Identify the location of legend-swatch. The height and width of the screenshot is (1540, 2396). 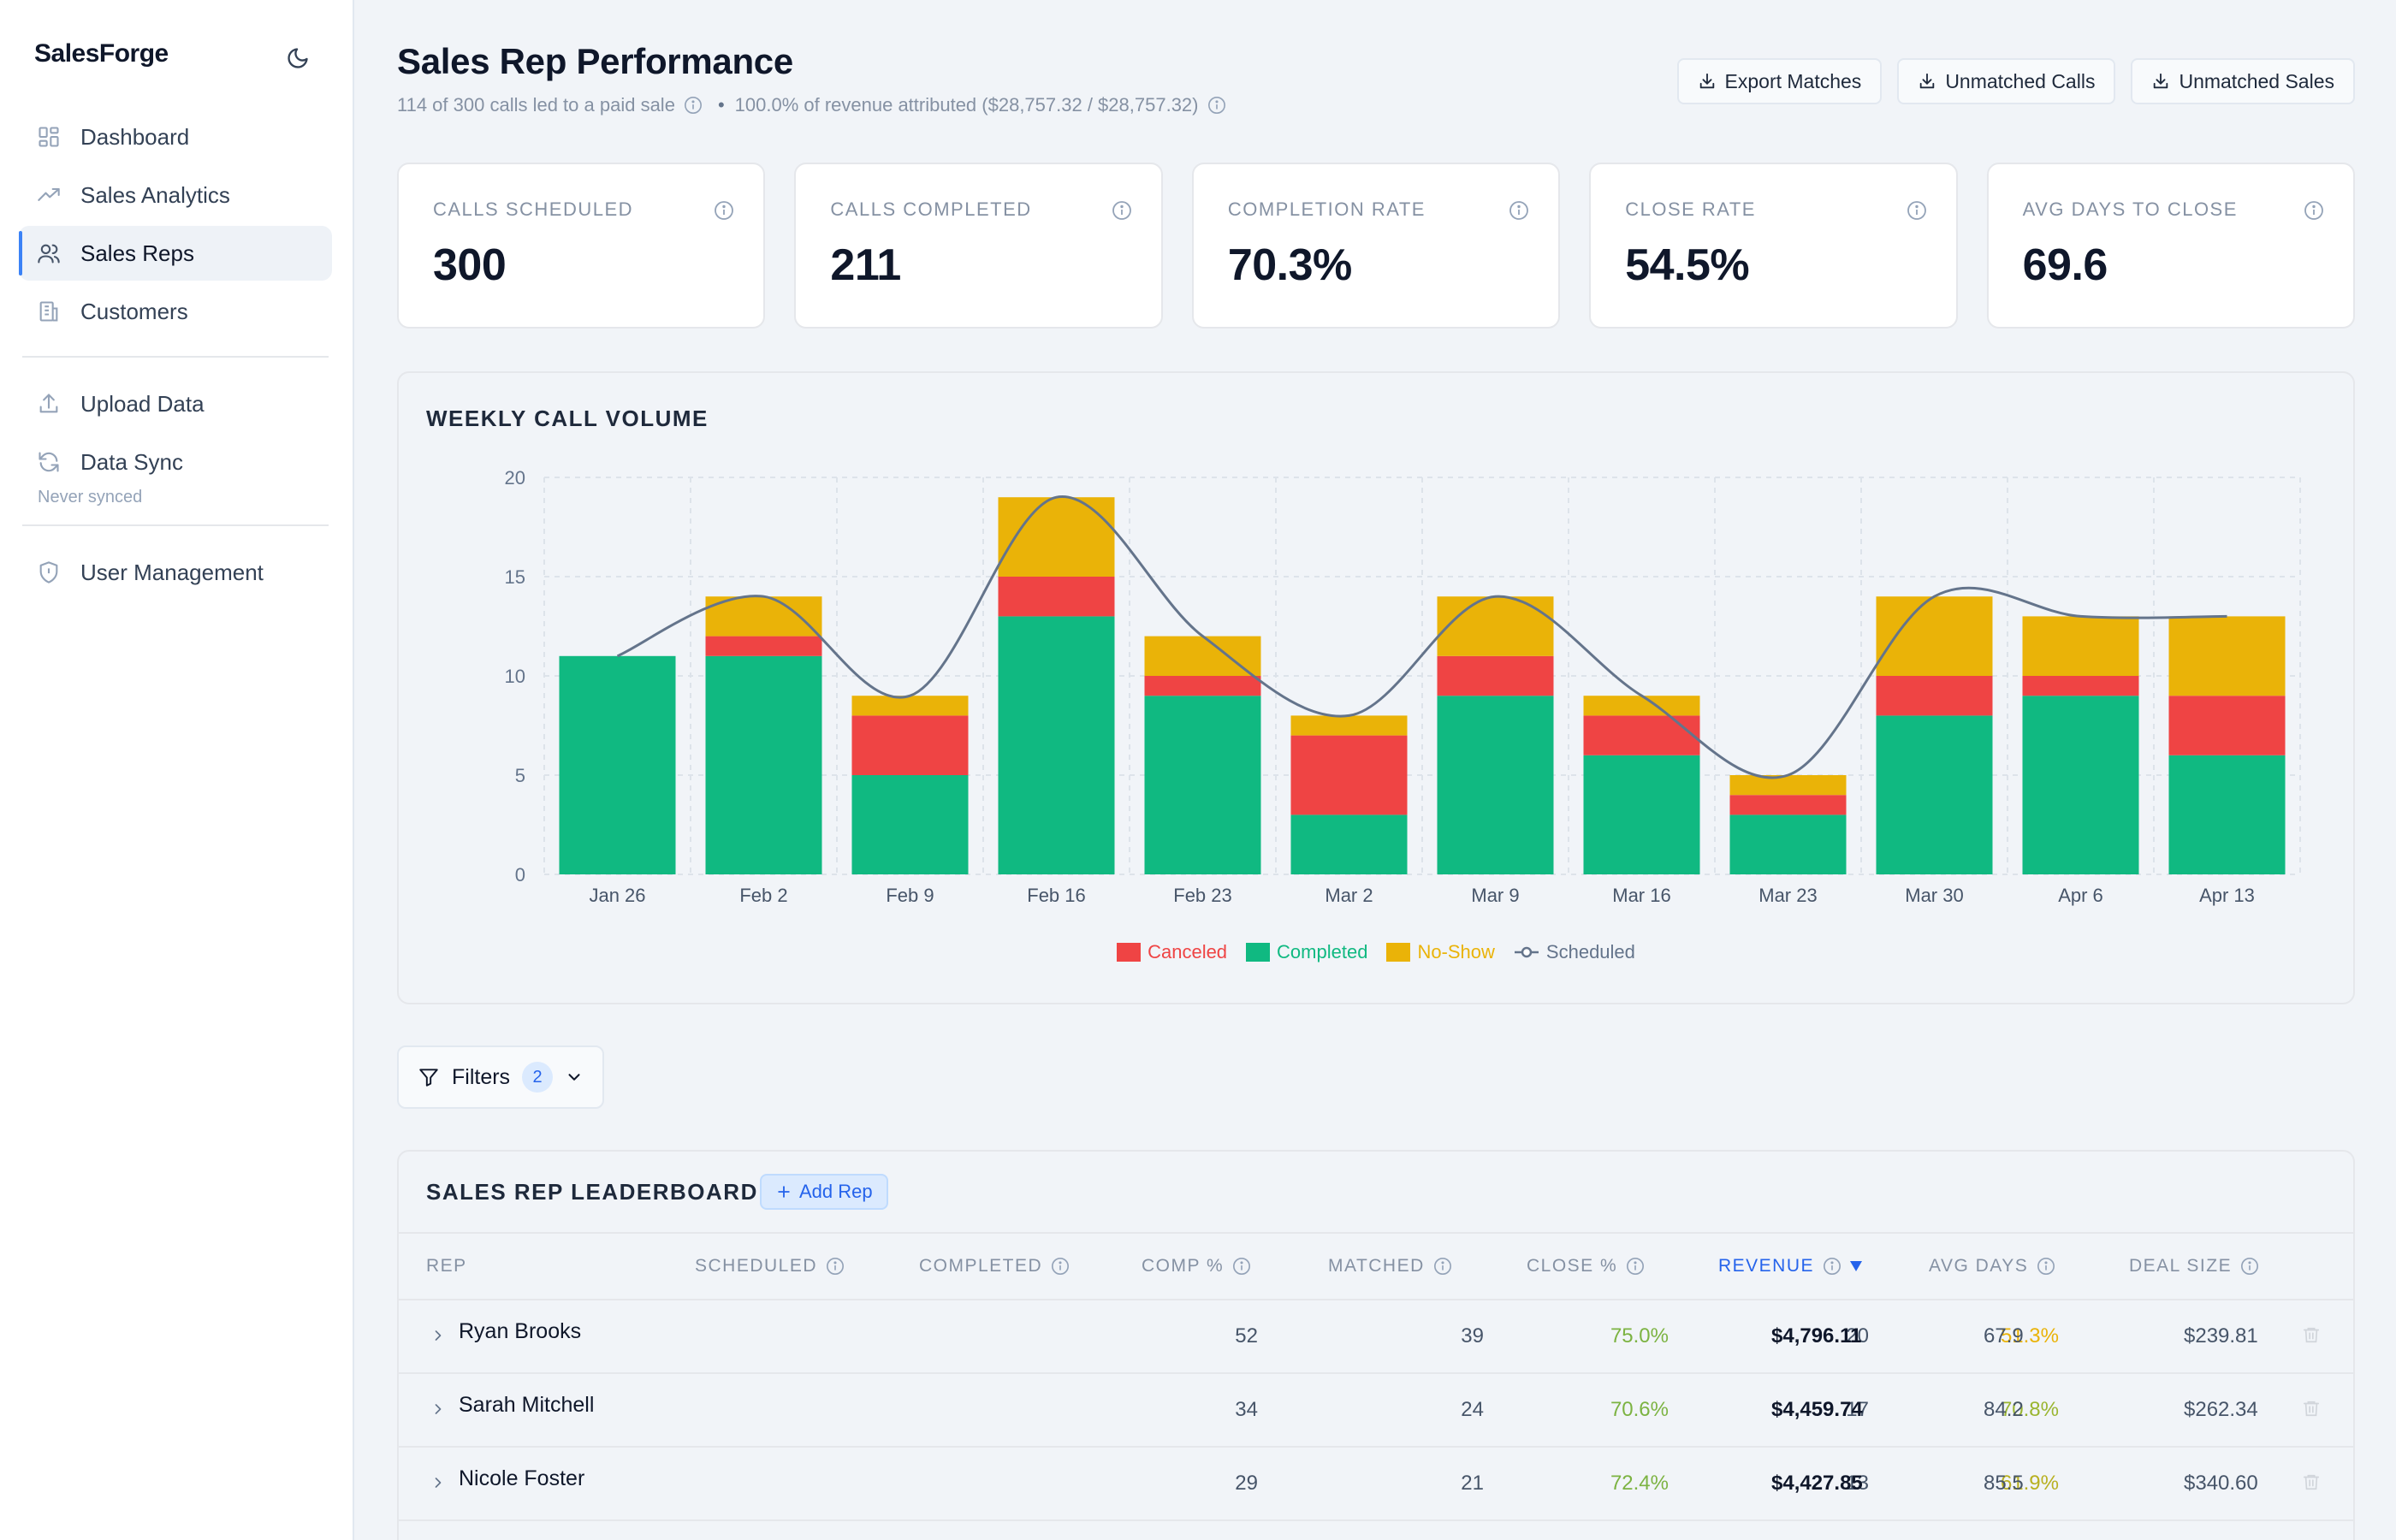
(1129, 952).